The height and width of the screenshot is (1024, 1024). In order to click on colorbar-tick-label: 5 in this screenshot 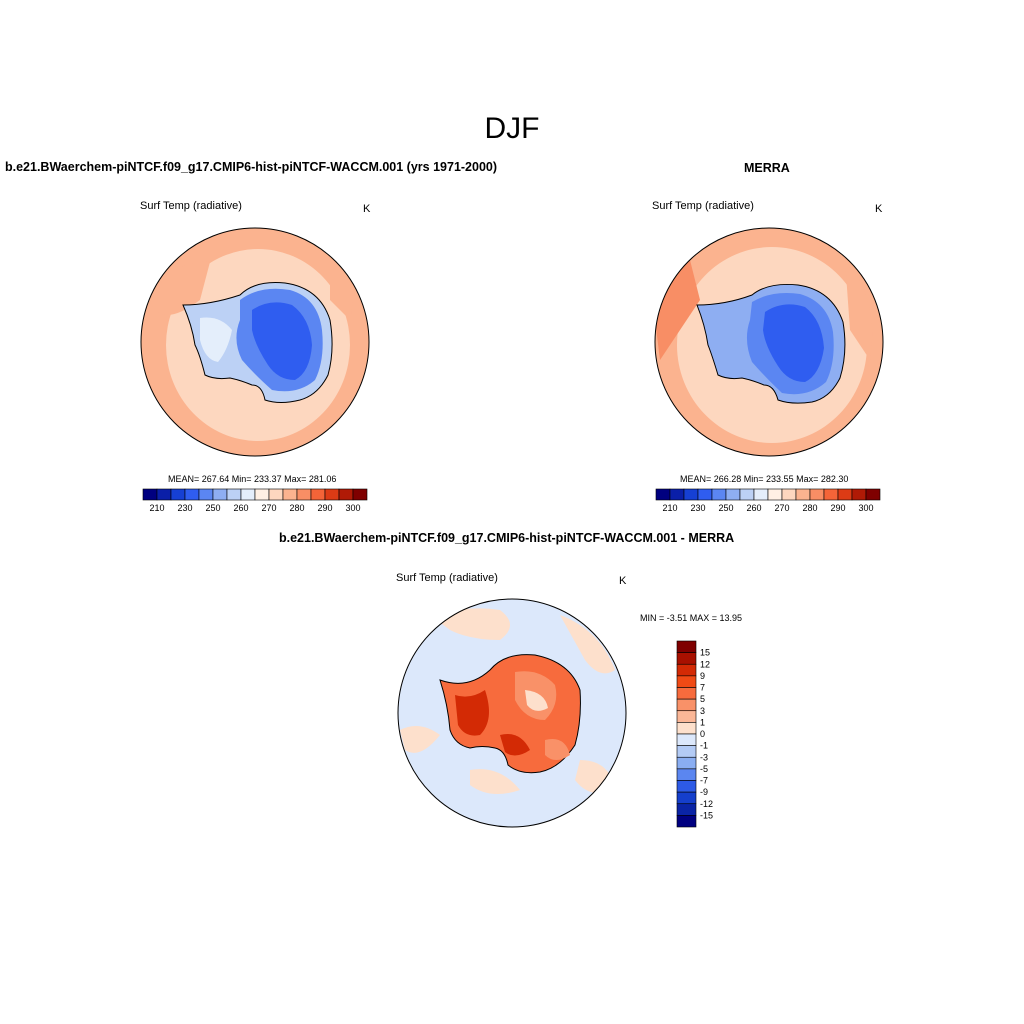, I will do `click(702, 699)`.